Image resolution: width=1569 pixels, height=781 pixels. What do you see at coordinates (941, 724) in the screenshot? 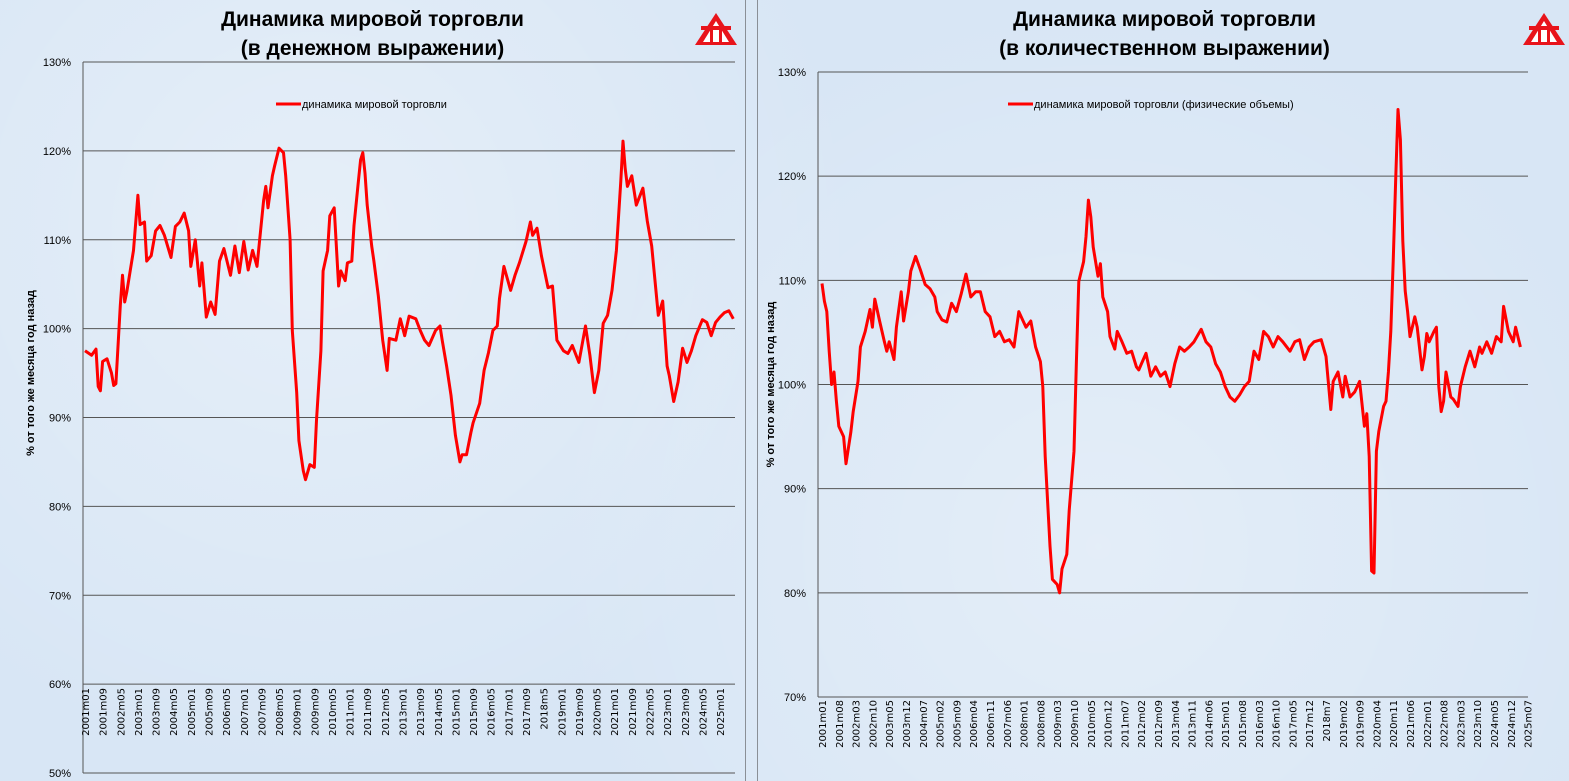
I see `x-tick-label: 2005m02` at bounding box center [941, 724].